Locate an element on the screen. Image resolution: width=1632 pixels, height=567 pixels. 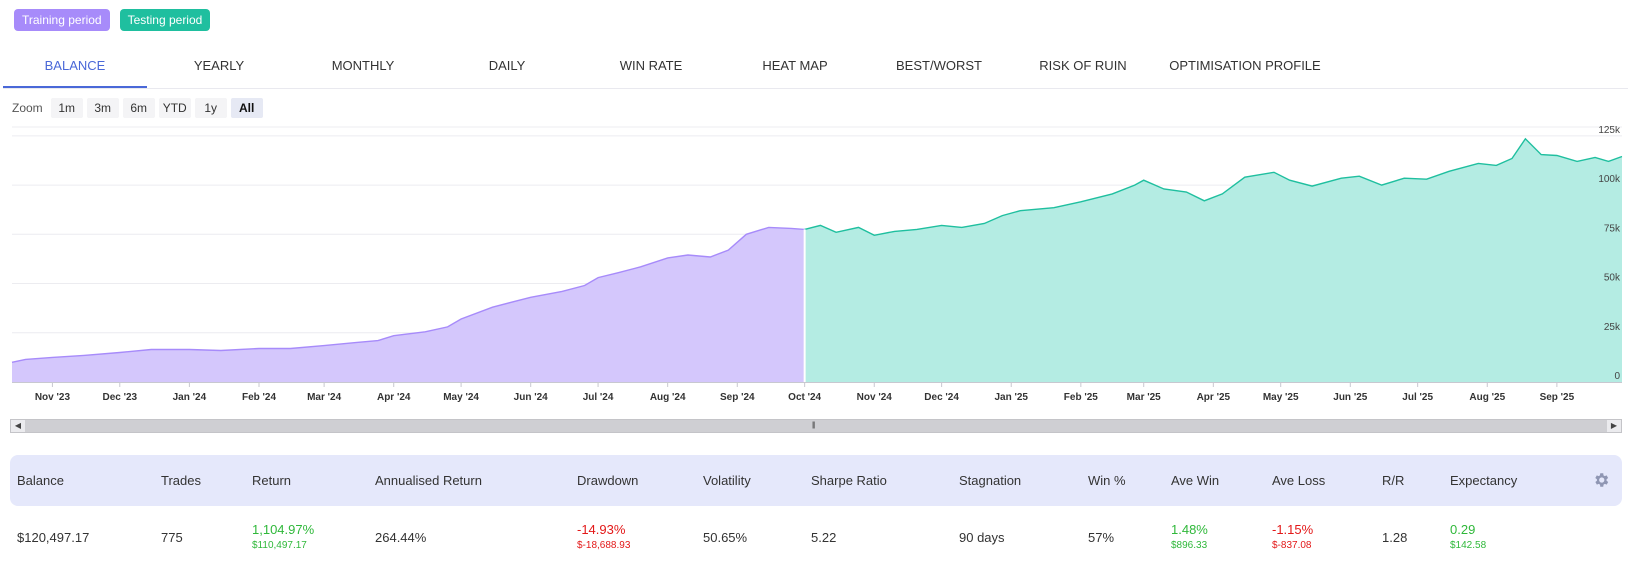
x-tick-label: Mar '24 is located at coordinates (324, 397).